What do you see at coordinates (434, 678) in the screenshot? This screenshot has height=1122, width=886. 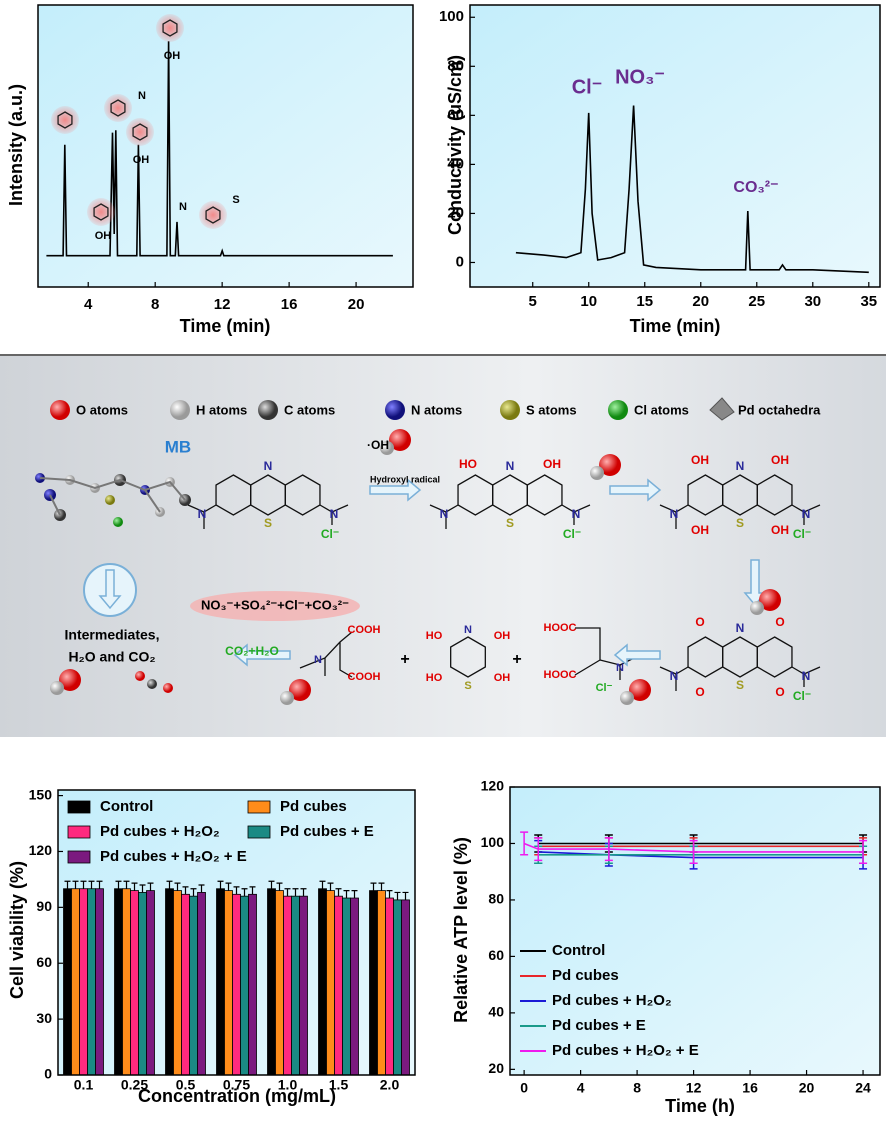 I see `fragment-label: HO` at bounding box center [434, 678].